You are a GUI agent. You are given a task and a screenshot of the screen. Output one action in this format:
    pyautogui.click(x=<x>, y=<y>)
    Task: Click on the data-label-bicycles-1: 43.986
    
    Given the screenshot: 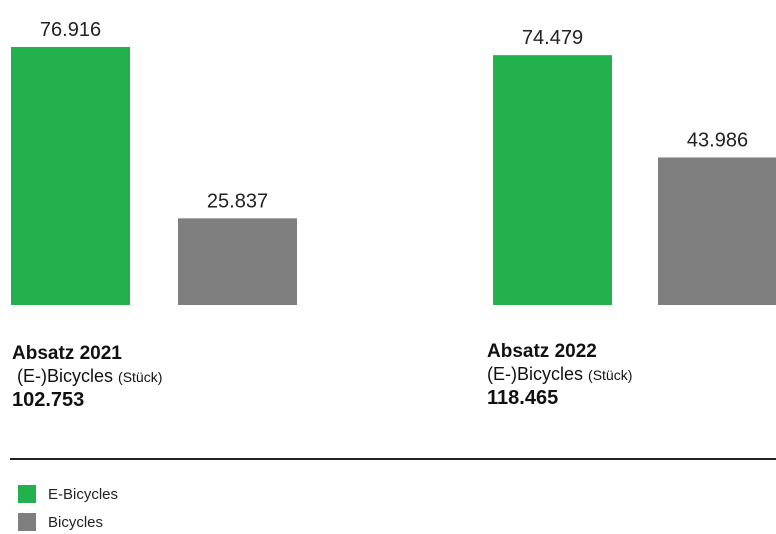 What is the action you would take?
    pyautogui.click(x=717, y=140)
    